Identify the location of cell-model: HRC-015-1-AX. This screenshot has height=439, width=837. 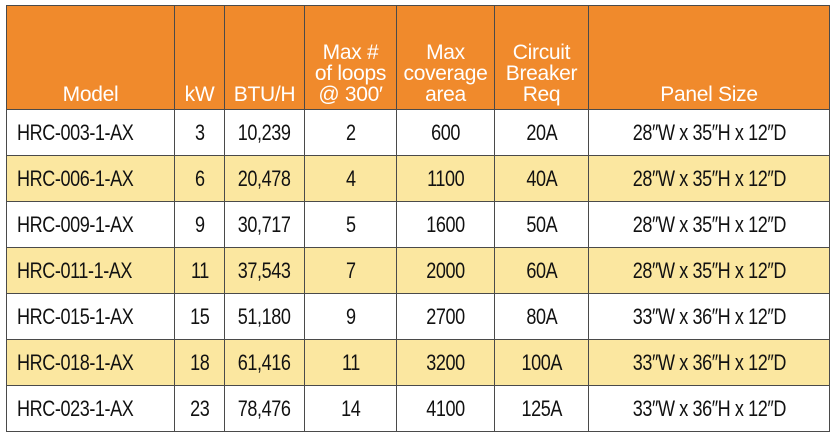
(90, 316).